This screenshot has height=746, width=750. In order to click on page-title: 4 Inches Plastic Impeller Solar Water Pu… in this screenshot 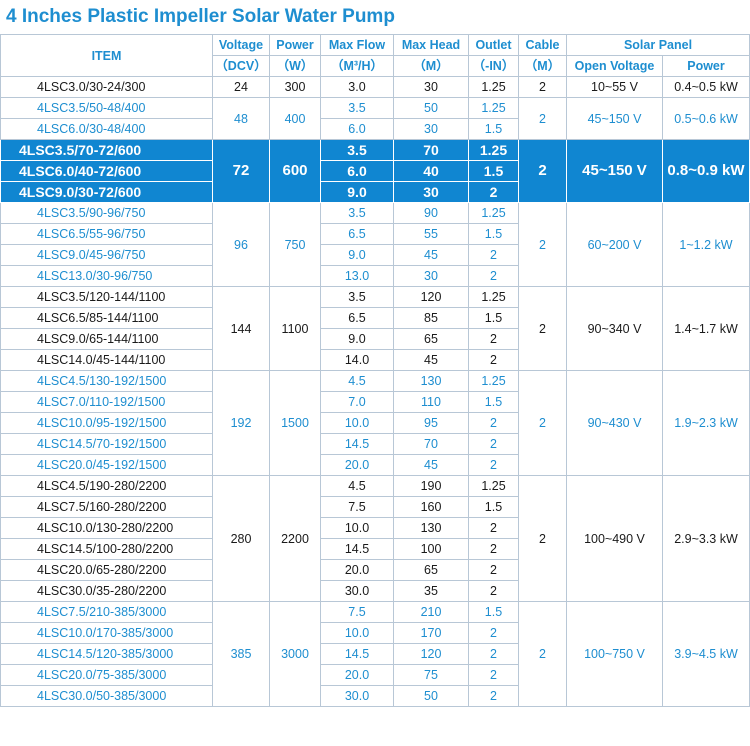, I will do `click(200, 16)`.